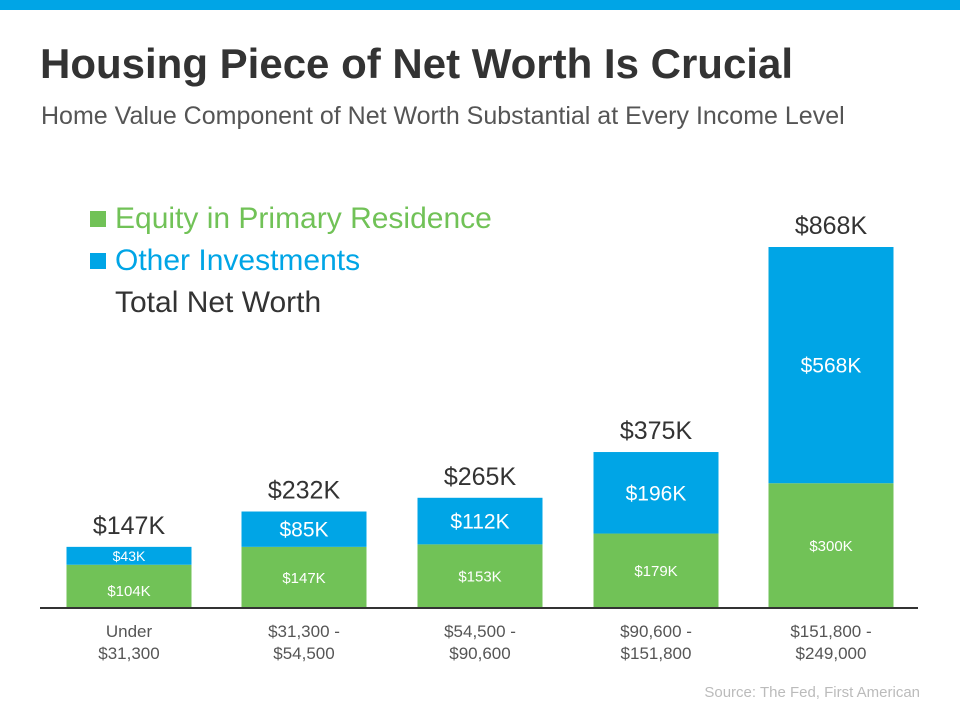 The height and width of the screenshot is (706, 960). What do you see at coordinates (417, 63) in the screenshot?
I see `chart-title: Housing Piece of Net Worth Is Crucial` at bounding box center [417, 63].